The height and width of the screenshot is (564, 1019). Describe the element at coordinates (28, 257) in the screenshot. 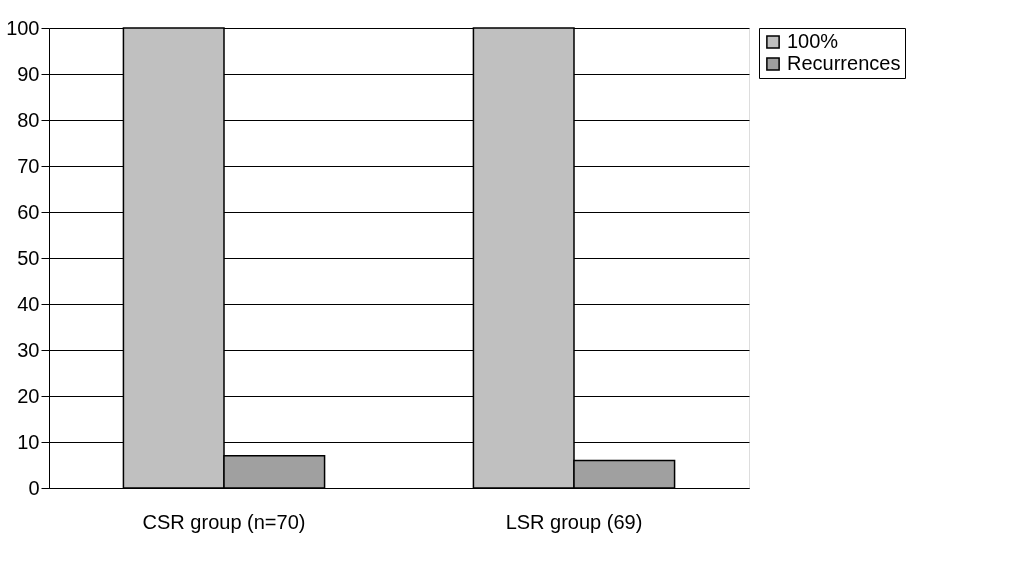

I see `y-tick-label: 50` at that location.